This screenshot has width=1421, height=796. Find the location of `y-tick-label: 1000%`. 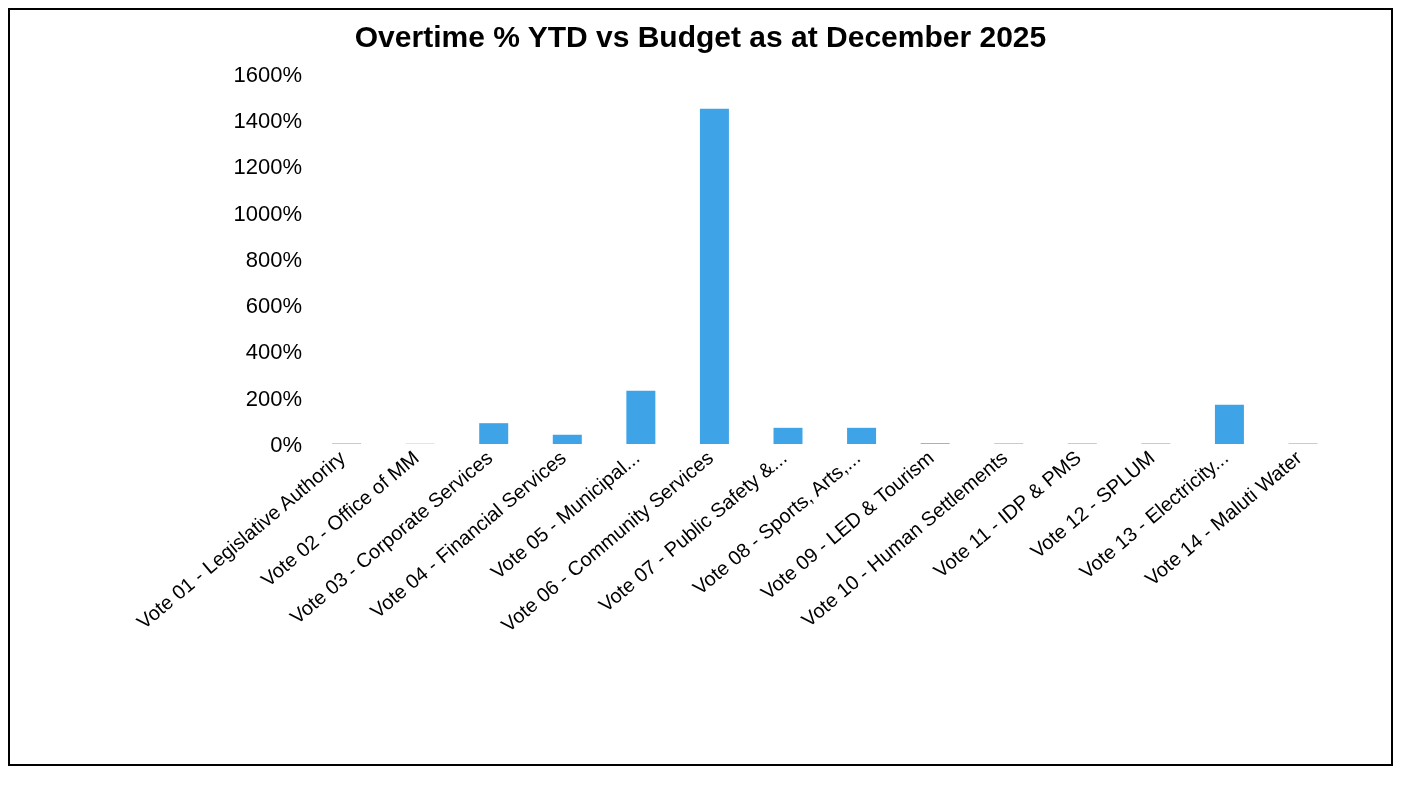

y-tick-label: 1000% is located at coordinates (267, 213).